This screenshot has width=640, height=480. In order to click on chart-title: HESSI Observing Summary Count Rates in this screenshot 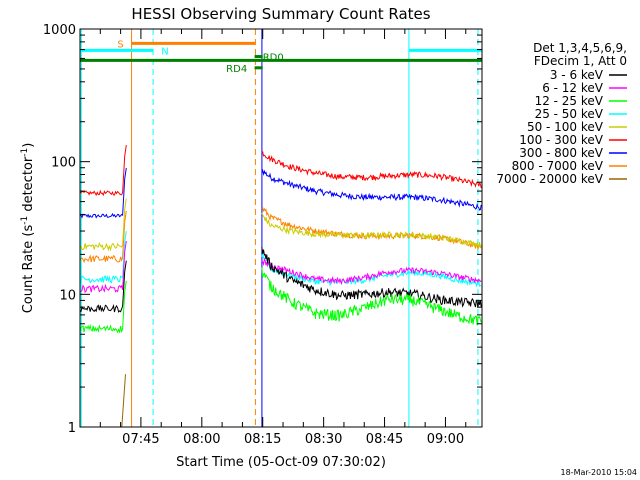, I will do `click(280, 14)`.